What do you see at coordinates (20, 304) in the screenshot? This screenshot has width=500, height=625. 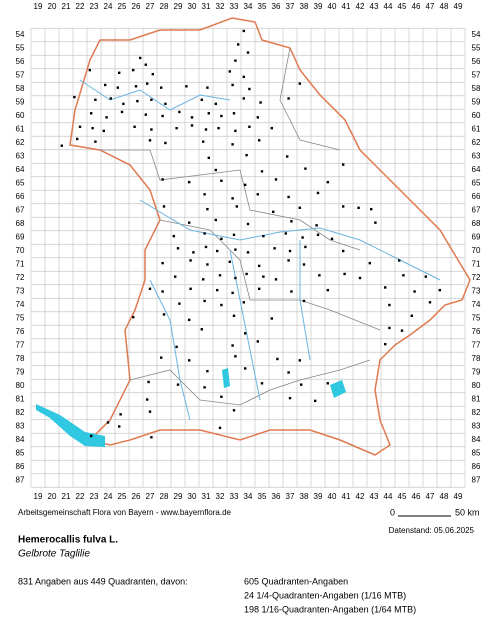 I see `y-label: 74` at bounding box center [20, 304].